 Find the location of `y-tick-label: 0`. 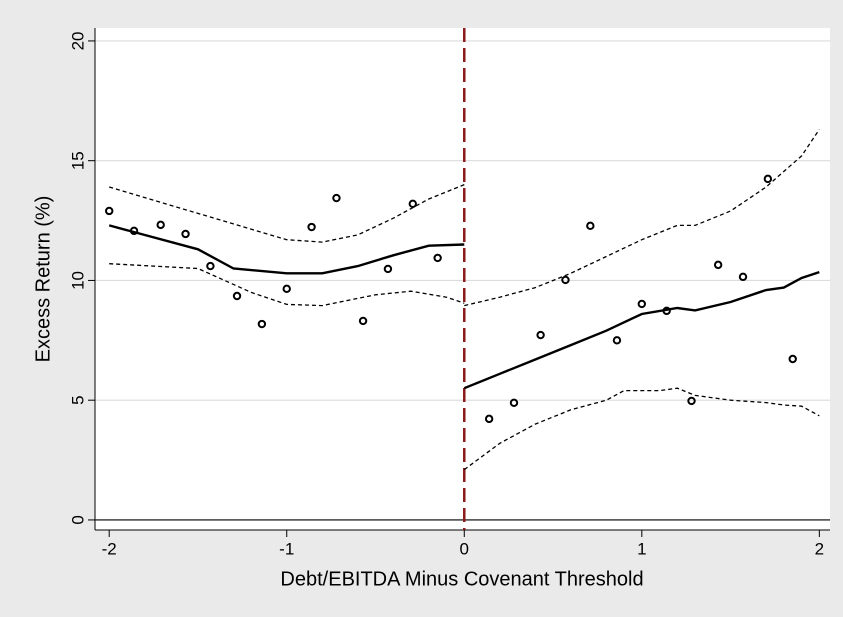

y-tick-label: 0 is located at coordinates (77, 519).